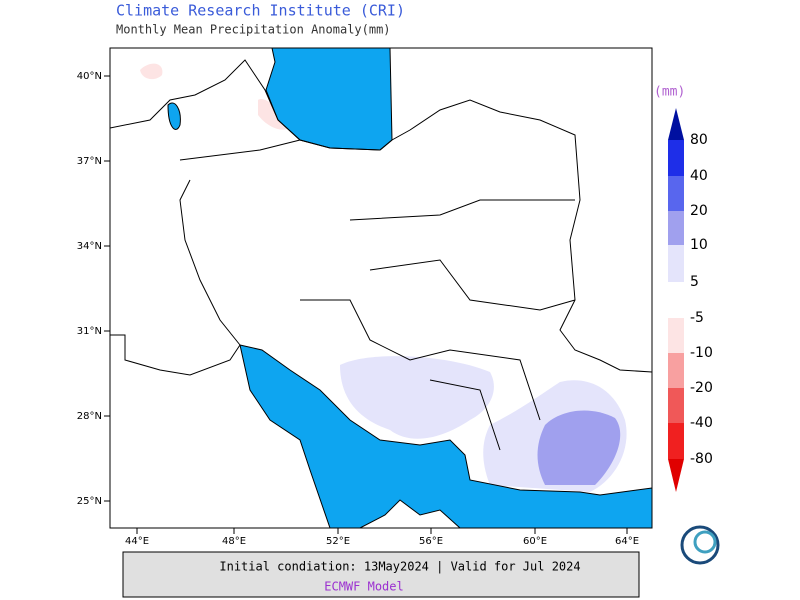 Image resolution: width=800 pixels, height=600 pixels. I want to click on footer-box, so click(381, 574).